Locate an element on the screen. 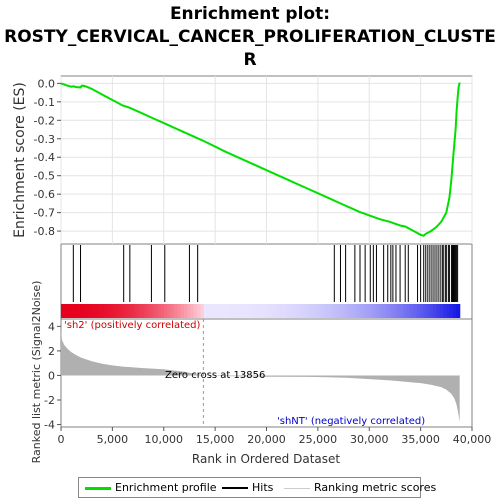 The image size is (500, 500). metric-y-tick-label: 2 is located at coordinates (51, 351).